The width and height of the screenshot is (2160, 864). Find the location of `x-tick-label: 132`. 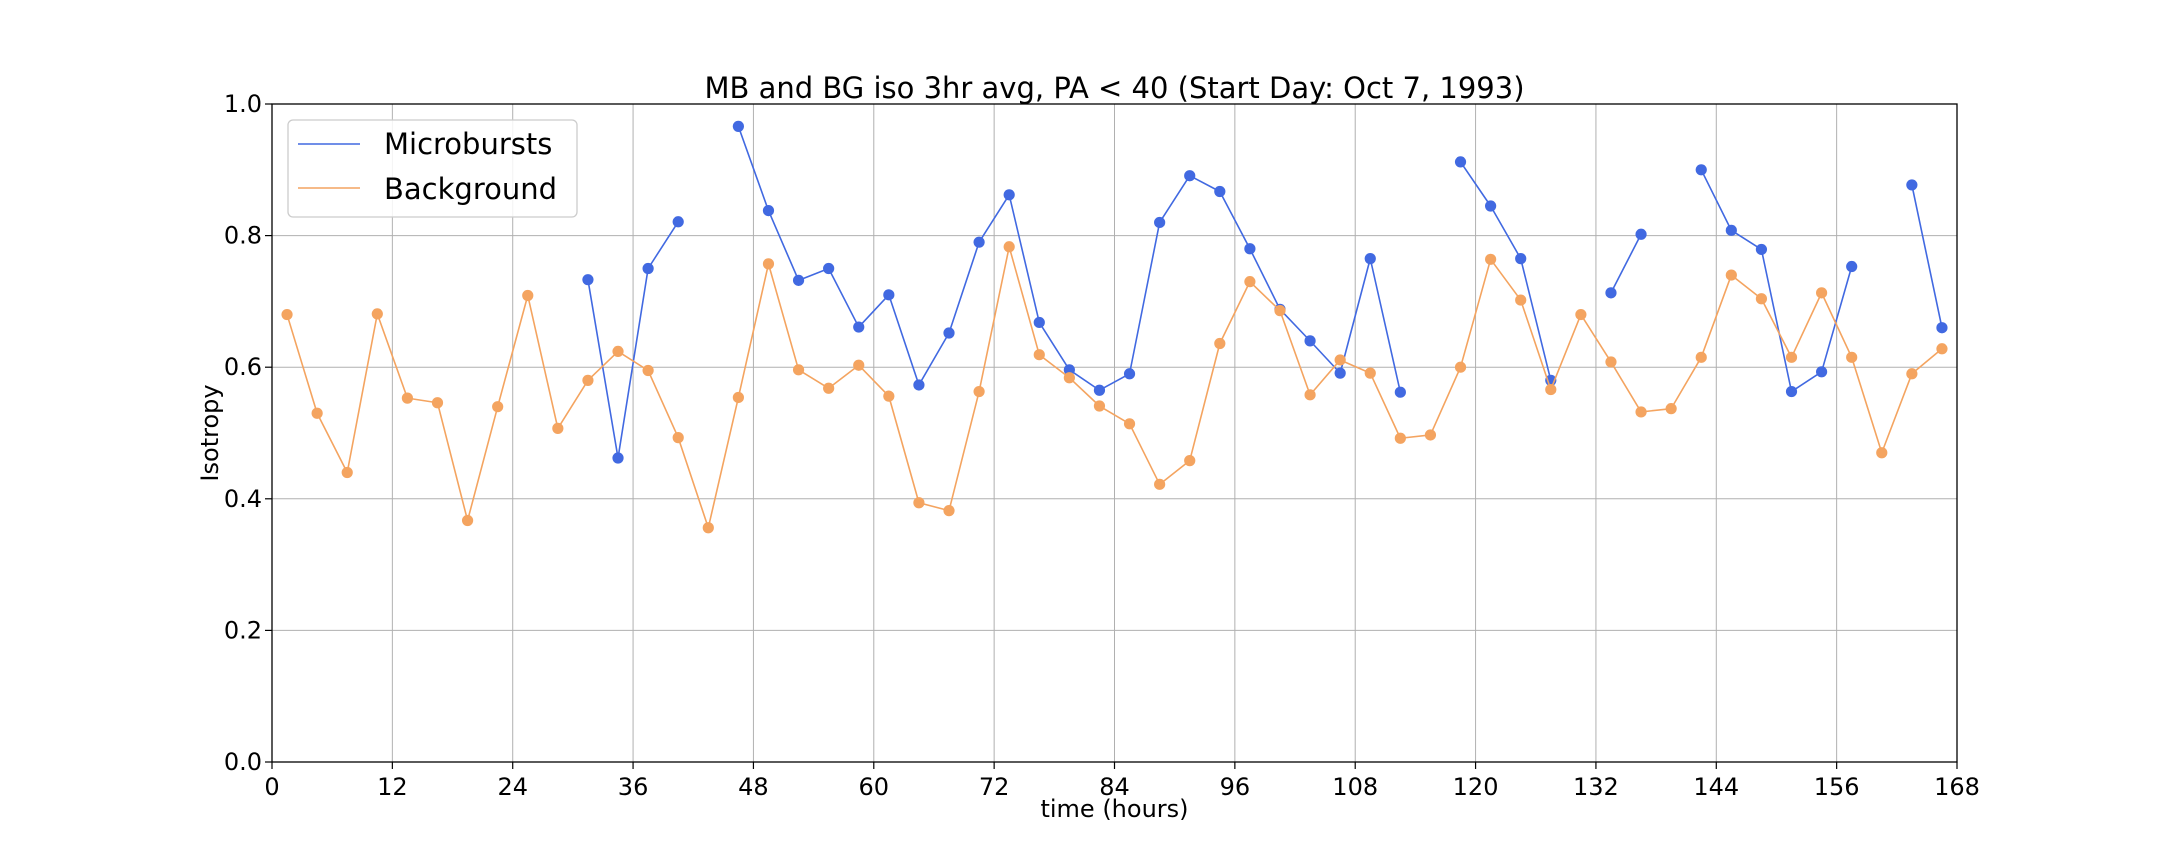

x-tick-label: 132 is located at coordinates (1596, 787).